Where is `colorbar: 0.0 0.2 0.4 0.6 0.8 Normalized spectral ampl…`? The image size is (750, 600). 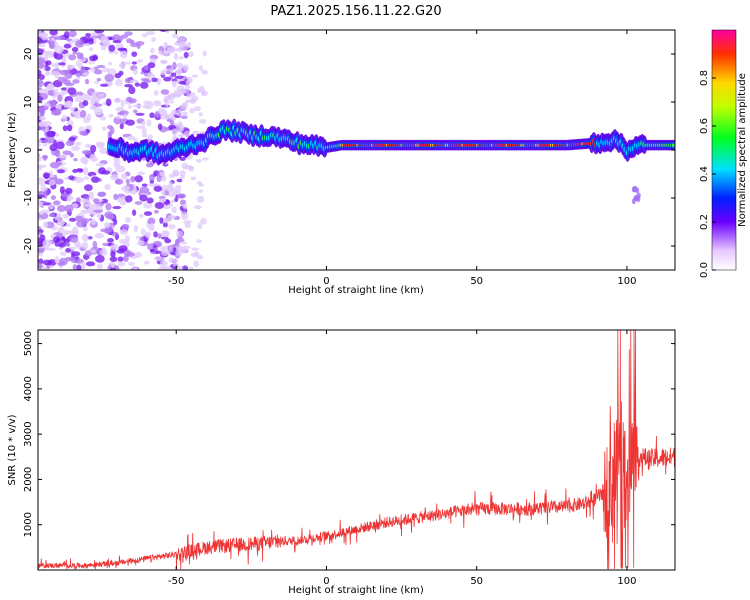 colorbar: 0.0 0.2 0.4 0.6 0.8 Normalized spectral ampl… is located at coordinates (723, 153).